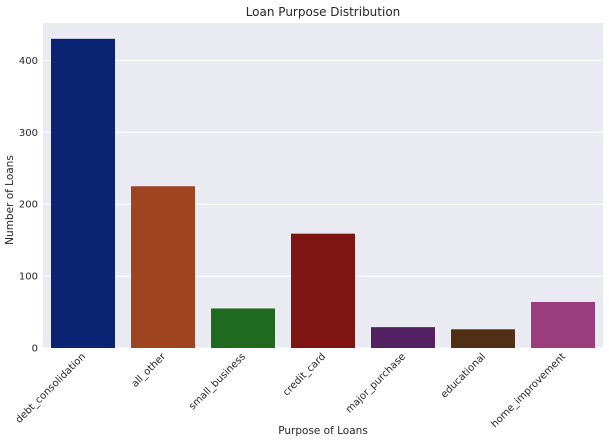  I want to click on bar-debt-consolidation, so click(83, 193).